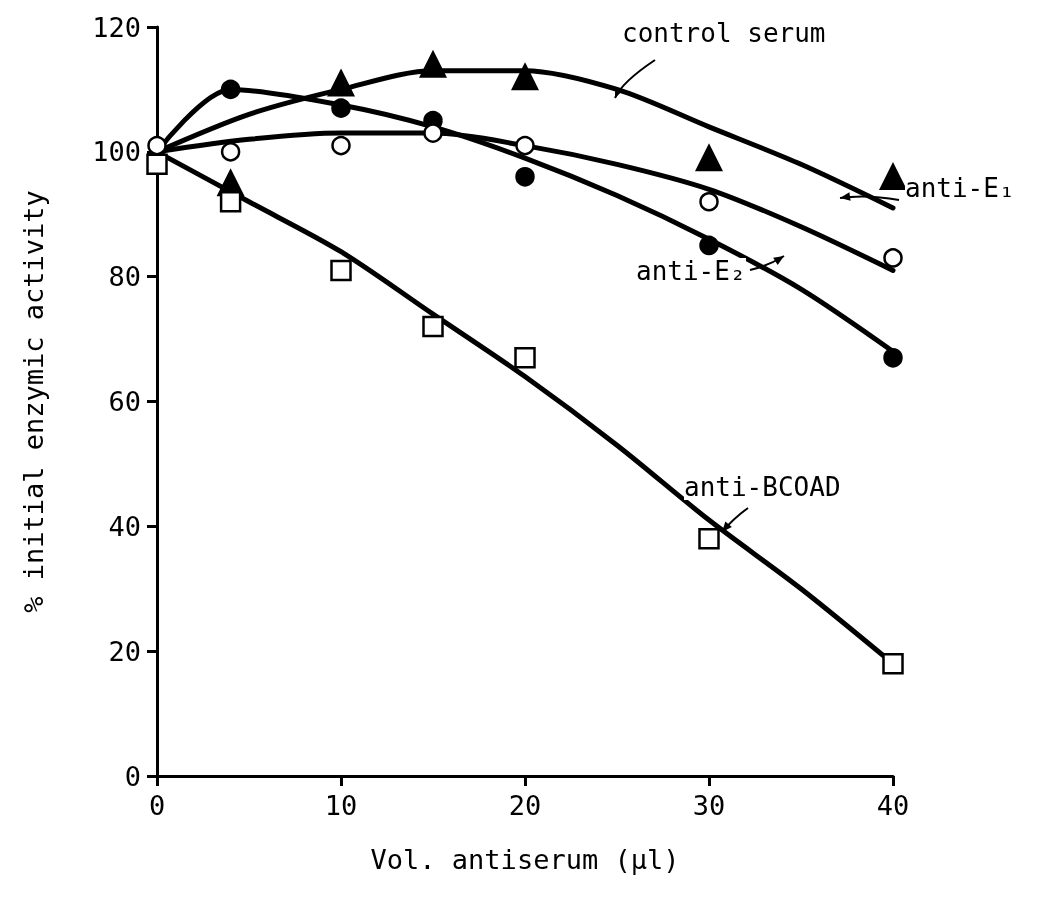  Describe the element at coordinates (124, 401) in the screenshot. I see `y-tick-label: 60` at that location.